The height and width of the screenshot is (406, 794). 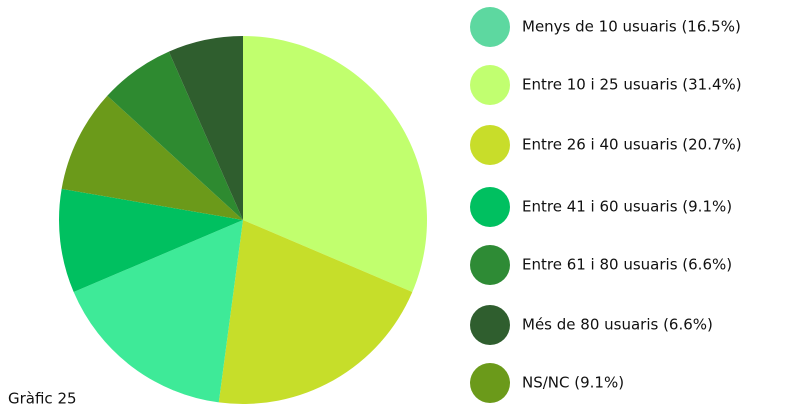 What do you see at coordinates (573, 383) in the screenshot?
I see `legend-label: NS/NC (9.1%)` at bounding box center [573, 383].